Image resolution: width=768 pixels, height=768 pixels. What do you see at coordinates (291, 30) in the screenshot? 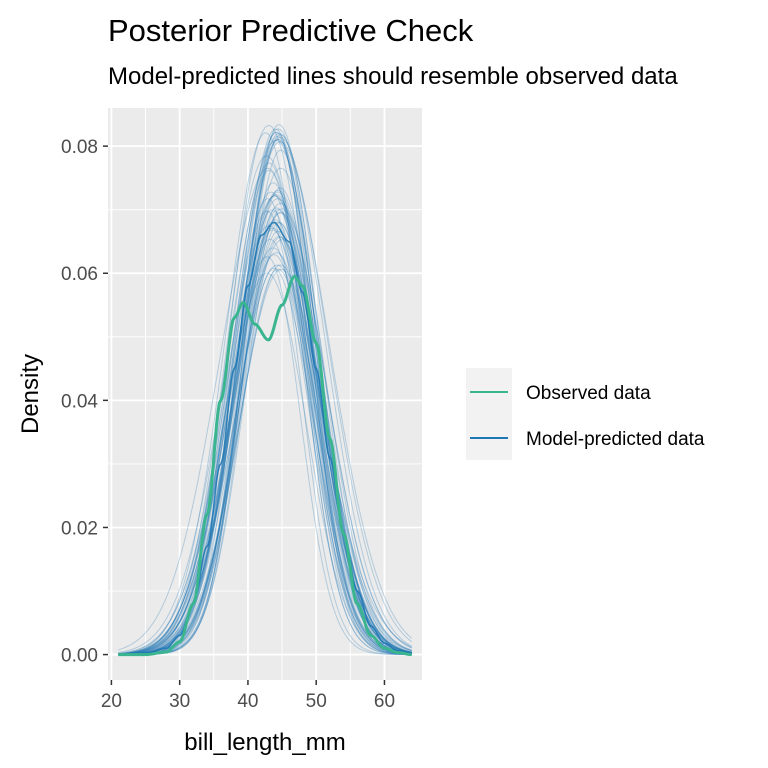
I see `chart-title: Posterior Predictive Check` at bounding box center [291, 30].